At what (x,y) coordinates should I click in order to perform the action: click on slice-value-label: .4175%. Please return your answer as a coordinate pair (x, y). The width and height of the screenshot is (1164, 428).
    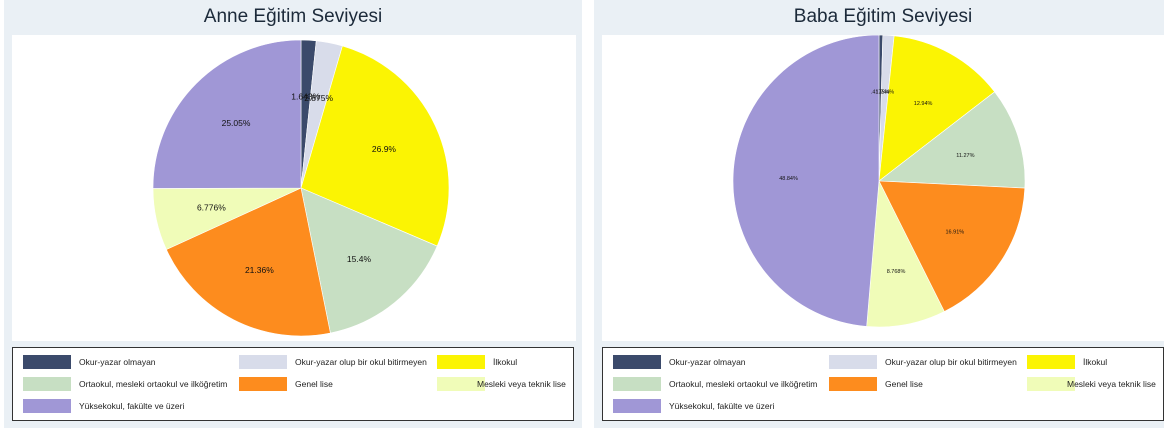
    Looking at the image, I should click on (880, 92).